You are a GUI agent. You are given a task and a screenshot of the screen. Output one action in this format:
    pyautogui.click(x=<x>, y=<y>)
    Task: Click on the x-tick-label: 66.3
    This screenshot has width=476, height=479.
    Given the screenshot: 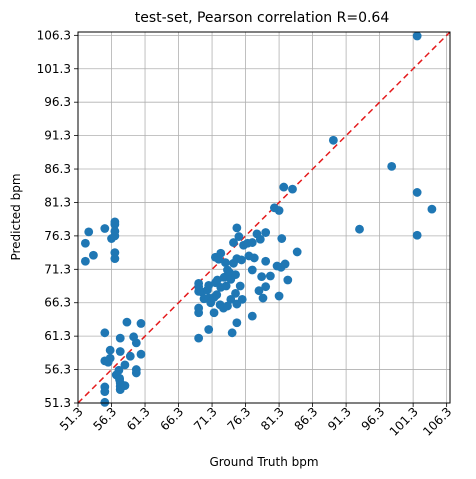 What is the action you would take?
    pyautogui.click(x=172, y=419)
    